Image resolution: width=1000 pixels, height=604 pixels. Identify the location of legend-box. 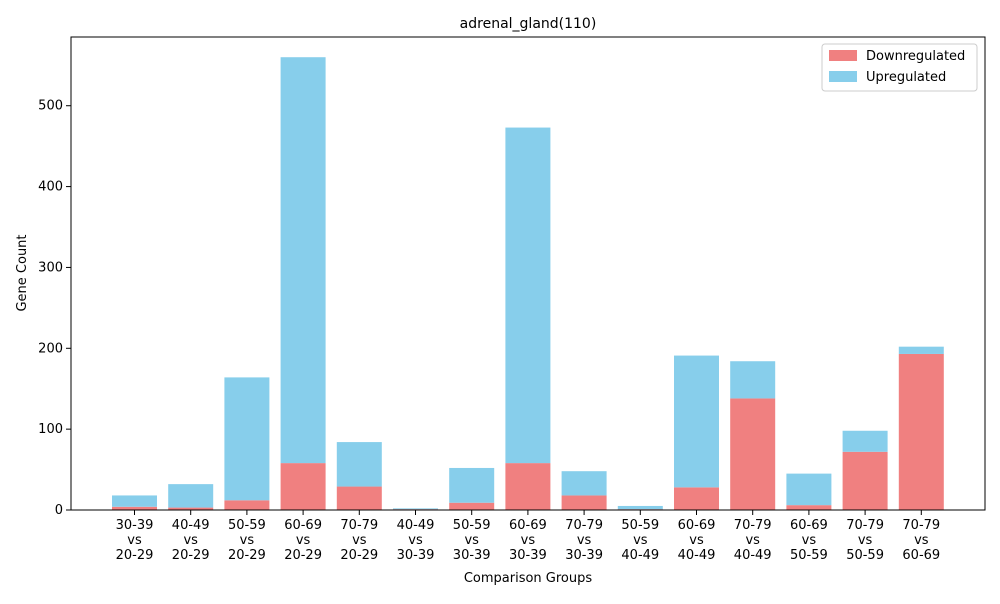
(899, 67).